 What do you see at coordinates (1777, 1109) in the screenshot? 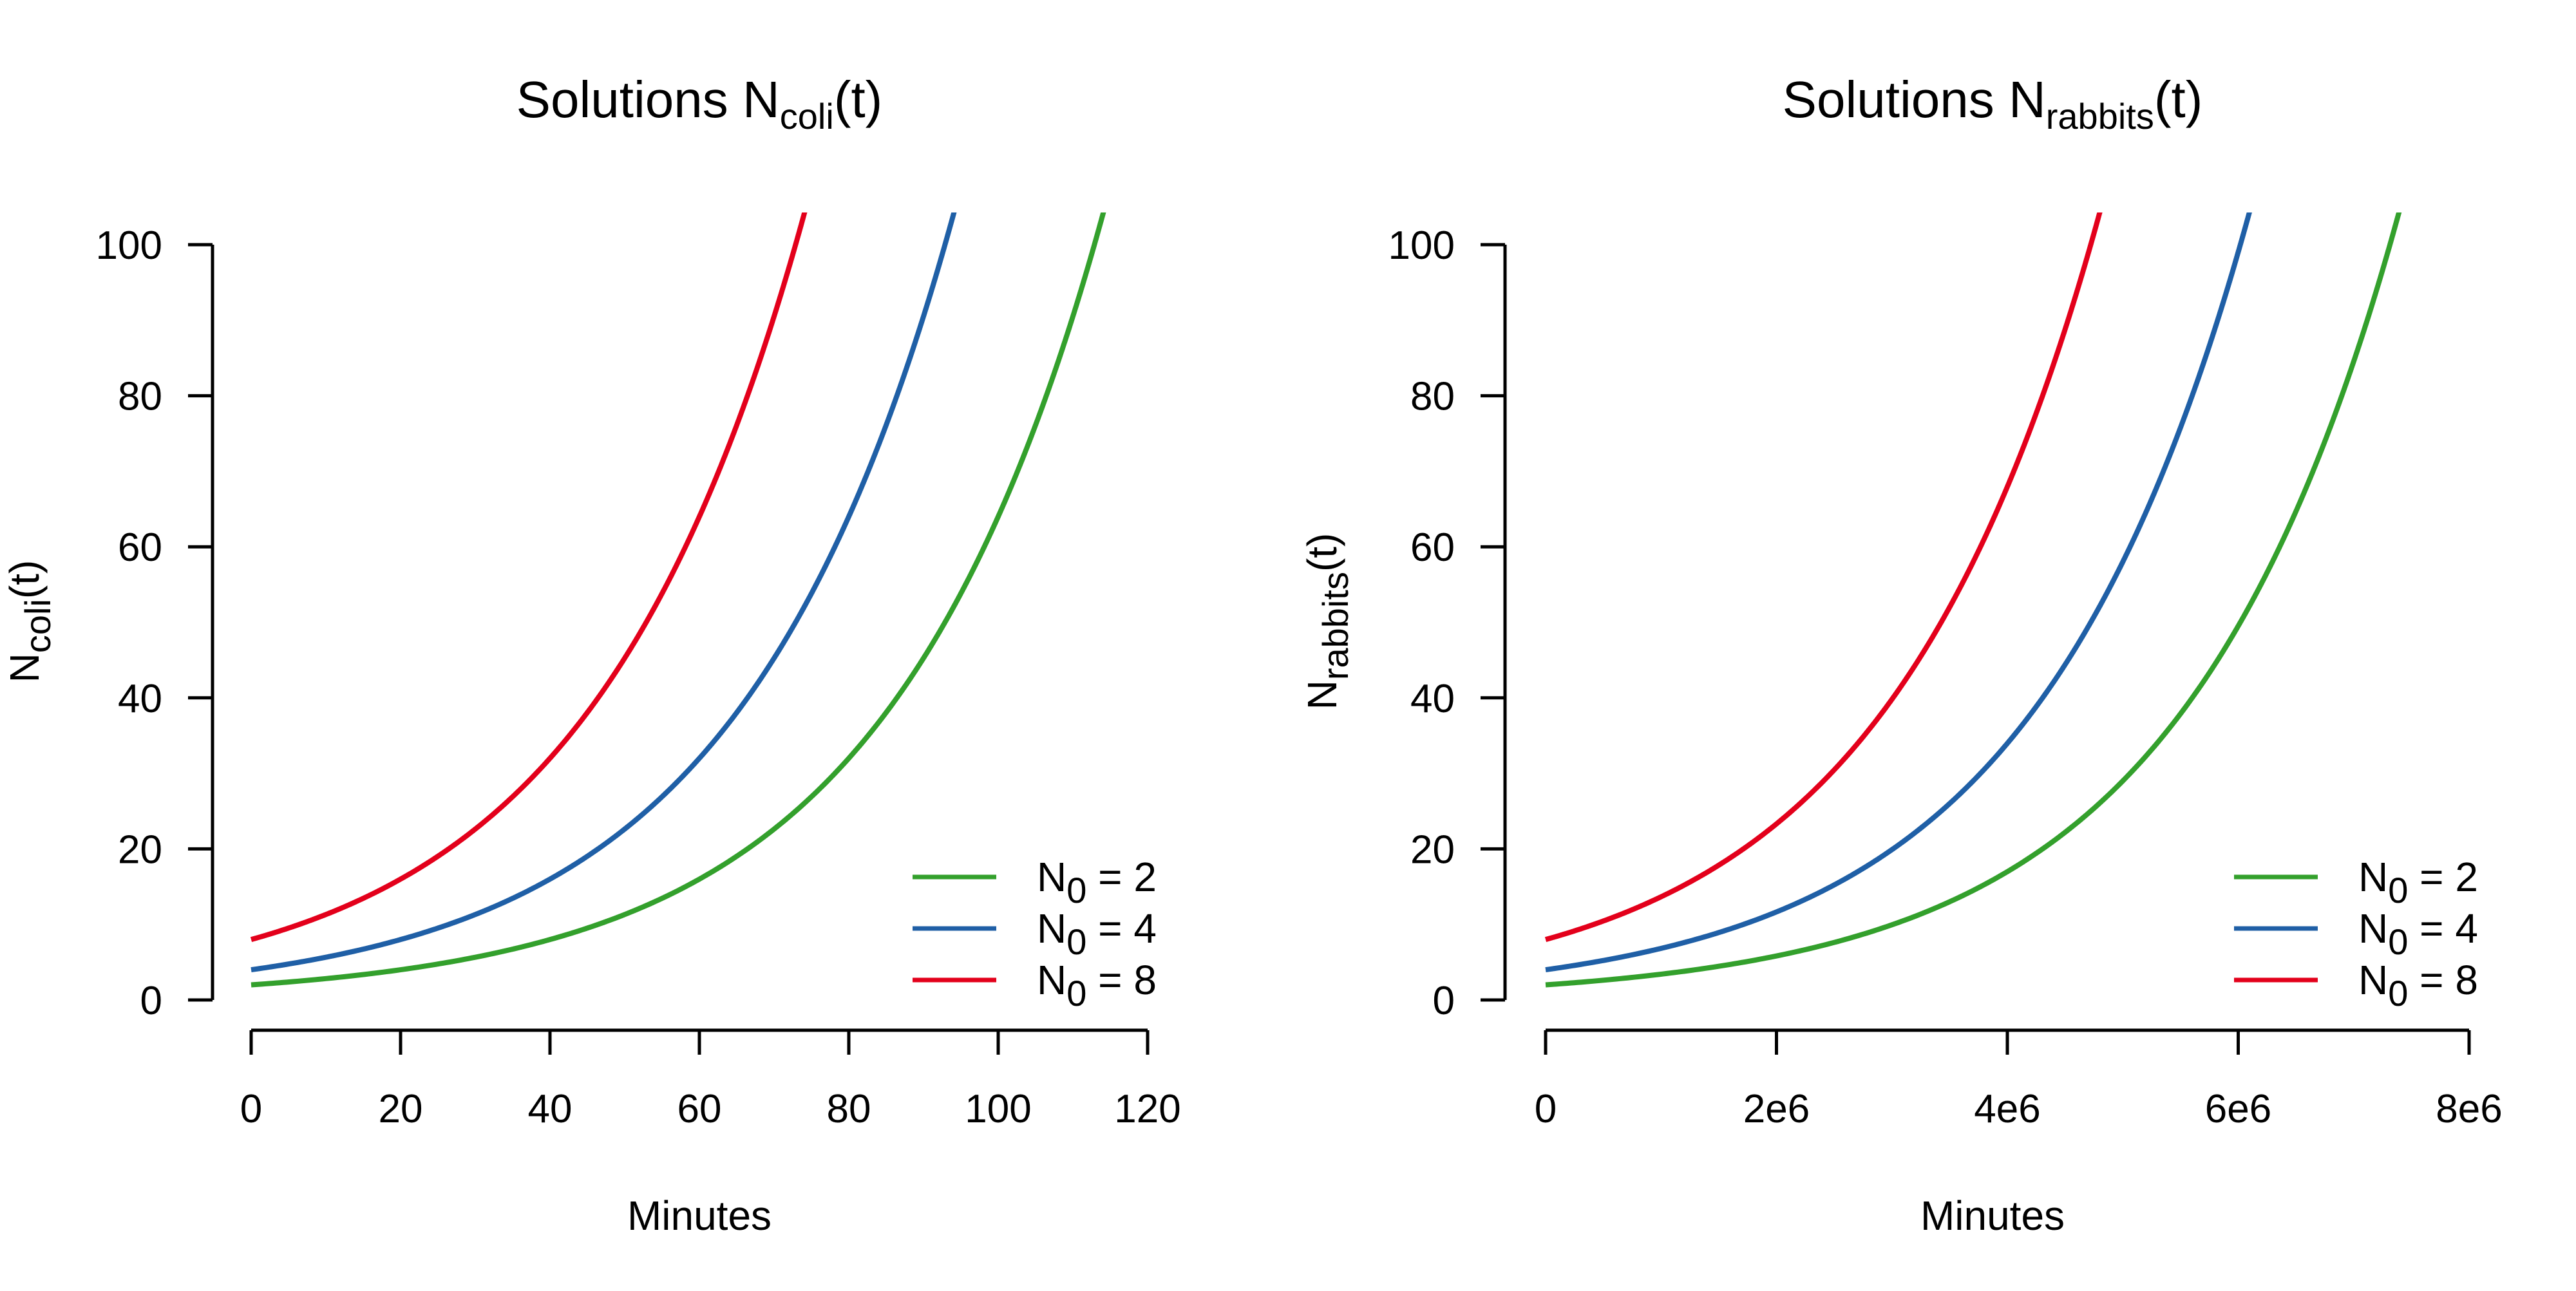
I see `x-tick-label: 2e6` at bounding box center [1777, 1109].